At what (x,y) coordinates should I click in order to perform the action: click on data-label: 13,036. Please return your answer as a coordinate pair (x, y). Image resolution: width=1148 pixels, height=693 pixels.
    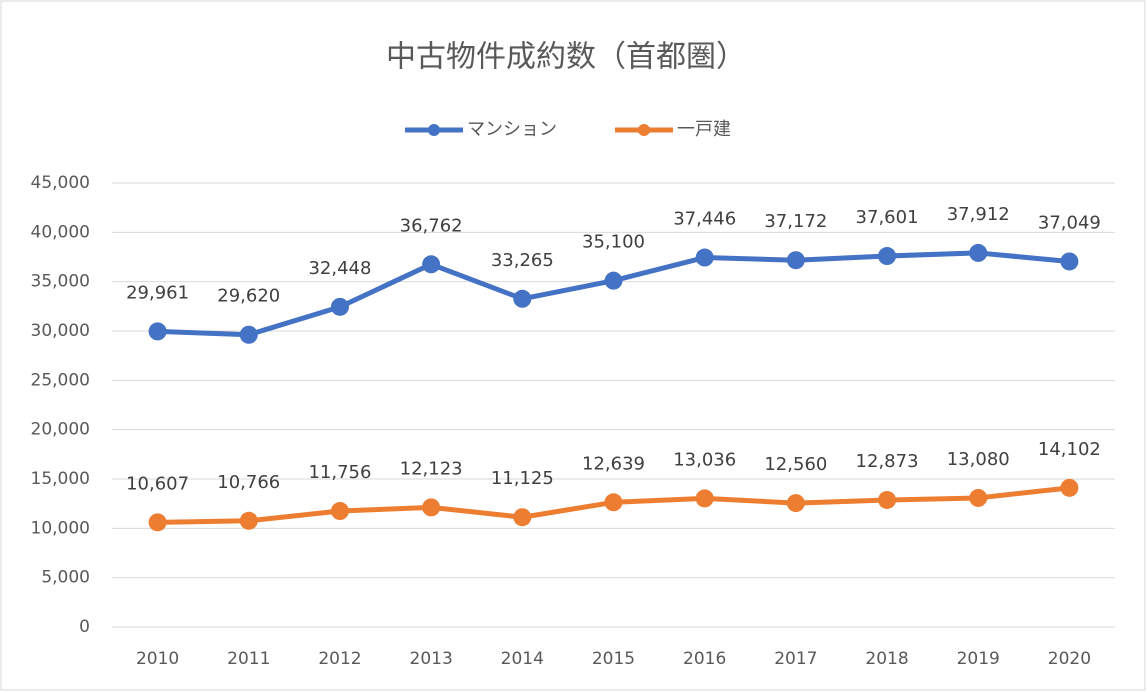
    Looking at the image, I should click on (704, 459).